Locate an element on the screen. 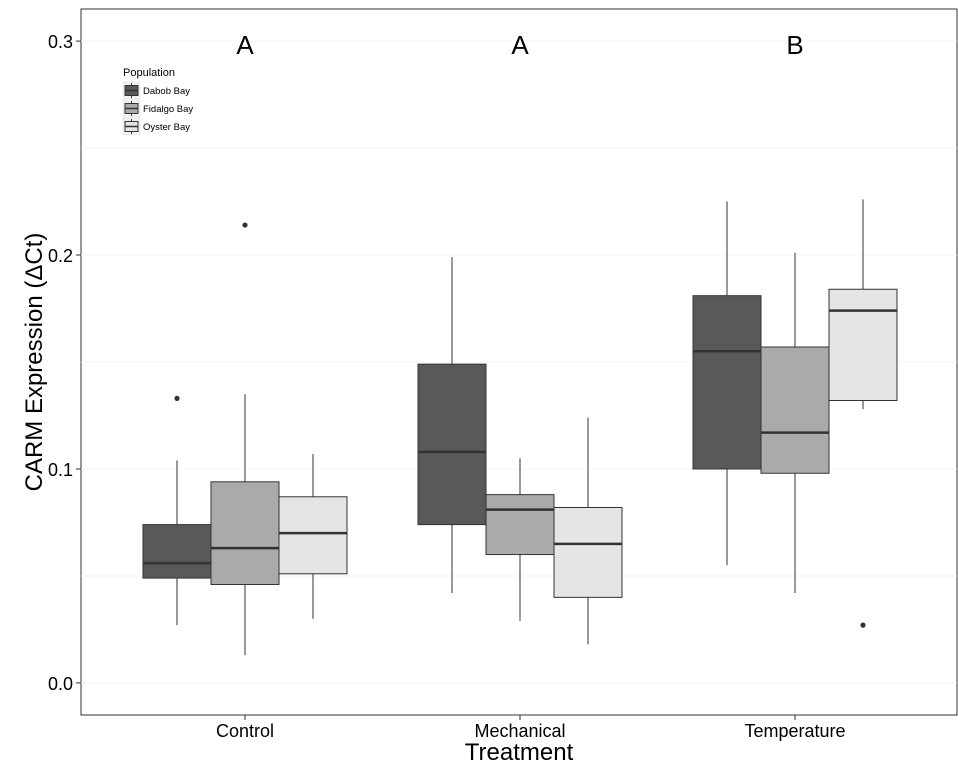 The height and width of the screenshot is (766, 958). legend-label: Oyster Bay is located at coordinates (166, 127).